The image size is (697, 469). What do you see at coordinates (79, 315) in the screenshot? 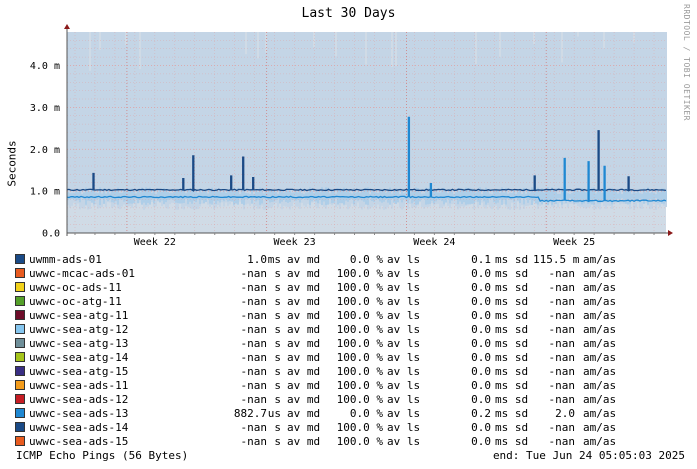
I see `legend-host-name: uwwc-sea-atg-11` at bounding box center [79, 315].